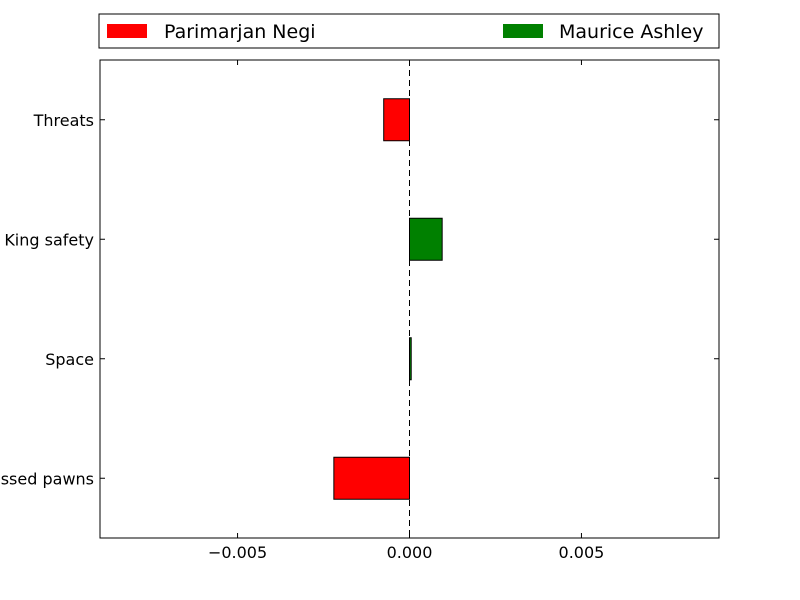 The height and width of the screenshot is (600, 800). What do you see at coordinates (47, 478) in the screenshot?
I see `y-tick-label: Passed pawns` at bounding box center [47, 478].